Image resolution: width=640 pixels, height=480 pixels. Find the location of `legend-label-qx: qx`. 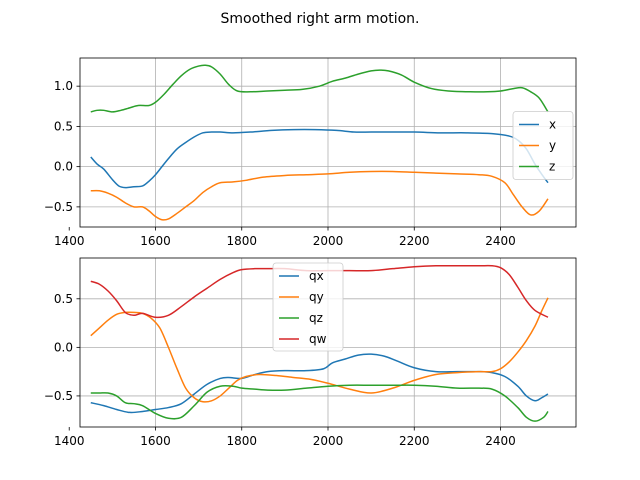

legend-label-qx: qx is located at coordinates (316, 276).